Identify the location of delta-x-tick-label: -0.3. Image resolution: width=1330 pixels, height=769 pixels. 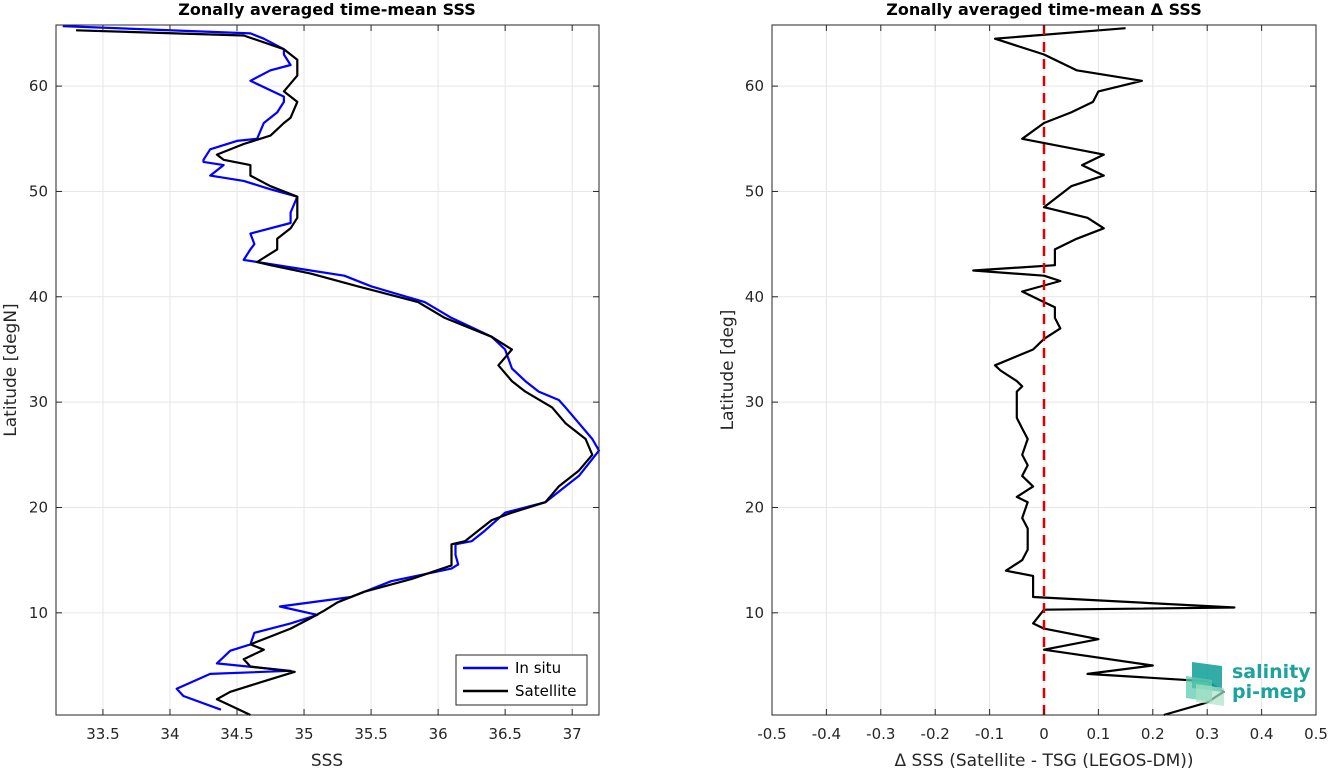
(880, 734).